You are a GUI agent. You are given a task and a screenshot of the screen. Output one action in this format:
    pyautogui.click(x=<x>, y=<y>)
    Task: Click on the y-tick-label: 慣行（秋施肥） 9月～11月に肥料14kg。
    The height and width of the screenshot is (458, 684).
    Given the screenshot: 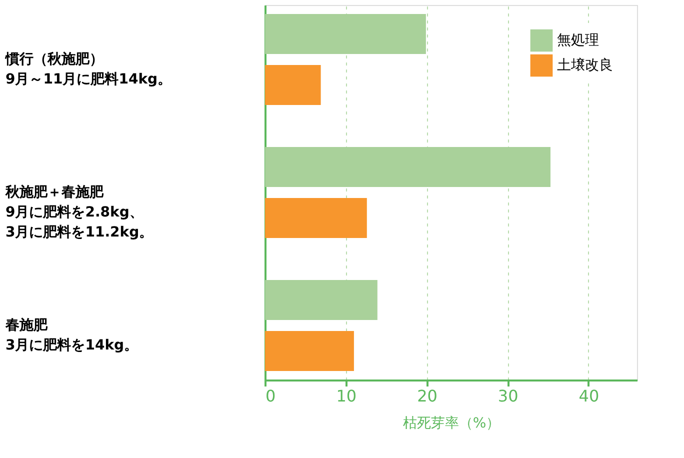 What is the action you would take?
    pyautogui.click(x=88, y=70)
    